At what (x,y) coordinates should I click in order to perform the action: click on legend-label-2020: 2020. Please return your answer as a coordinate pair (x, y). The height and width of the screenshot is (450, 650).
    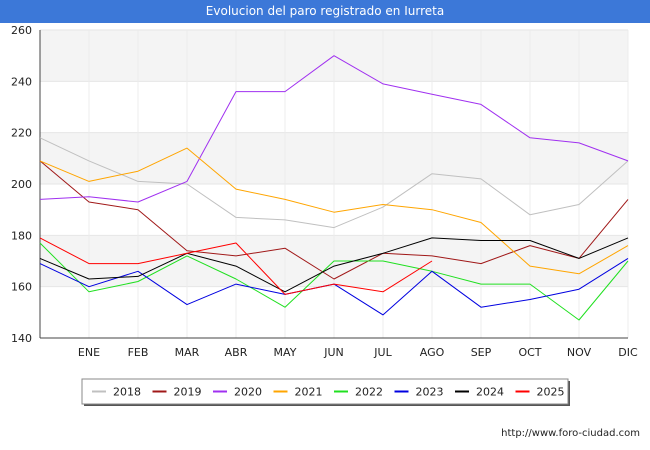
    Looking at the image, I should click on (248, 392).